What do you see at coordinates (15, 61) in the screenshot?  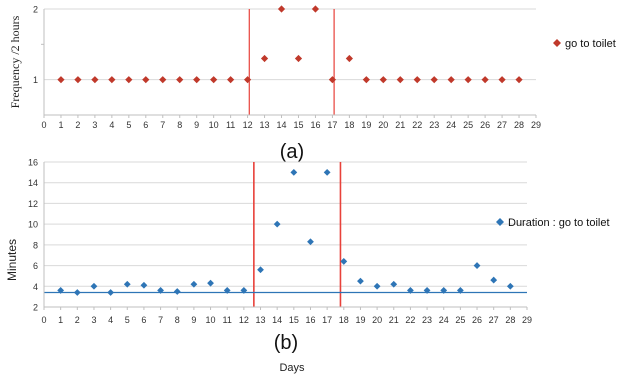 I see `chart-a-y-label: Frequency /2 hours` at bounding box center [15, 61].